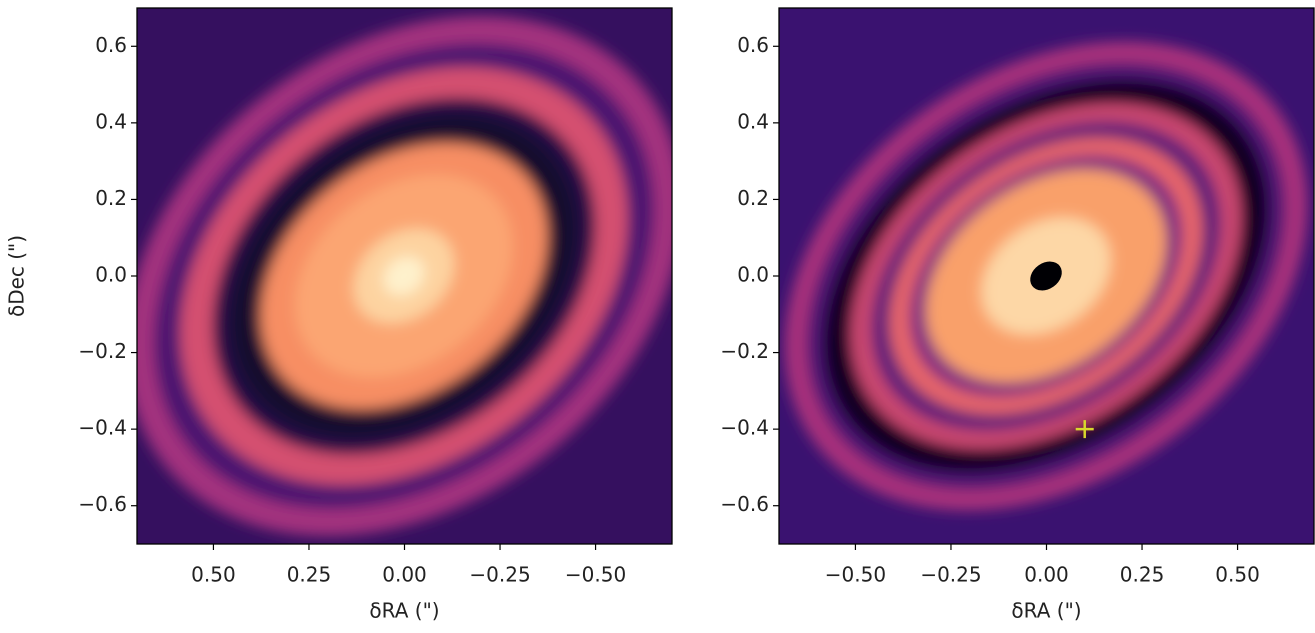  Describe the element at coordinates (1084, 429) in the screenshot. I see `marker` at that location.